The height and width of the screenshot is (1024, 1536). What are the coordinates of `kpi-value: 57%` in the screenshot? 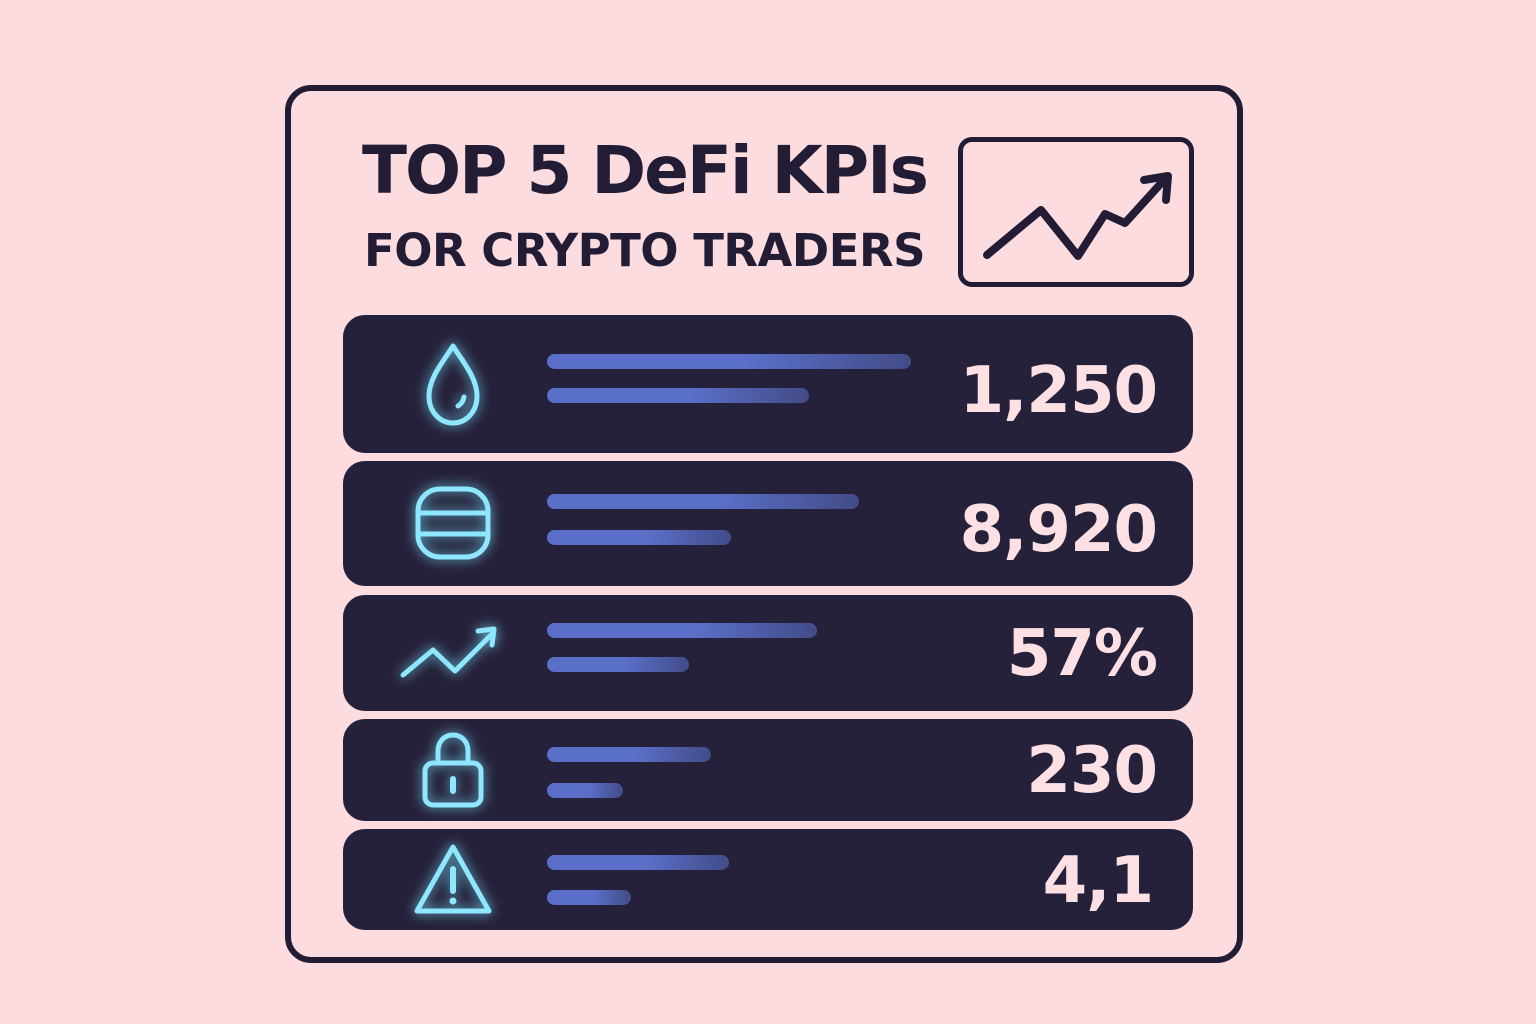 It's located at (1082, 654).